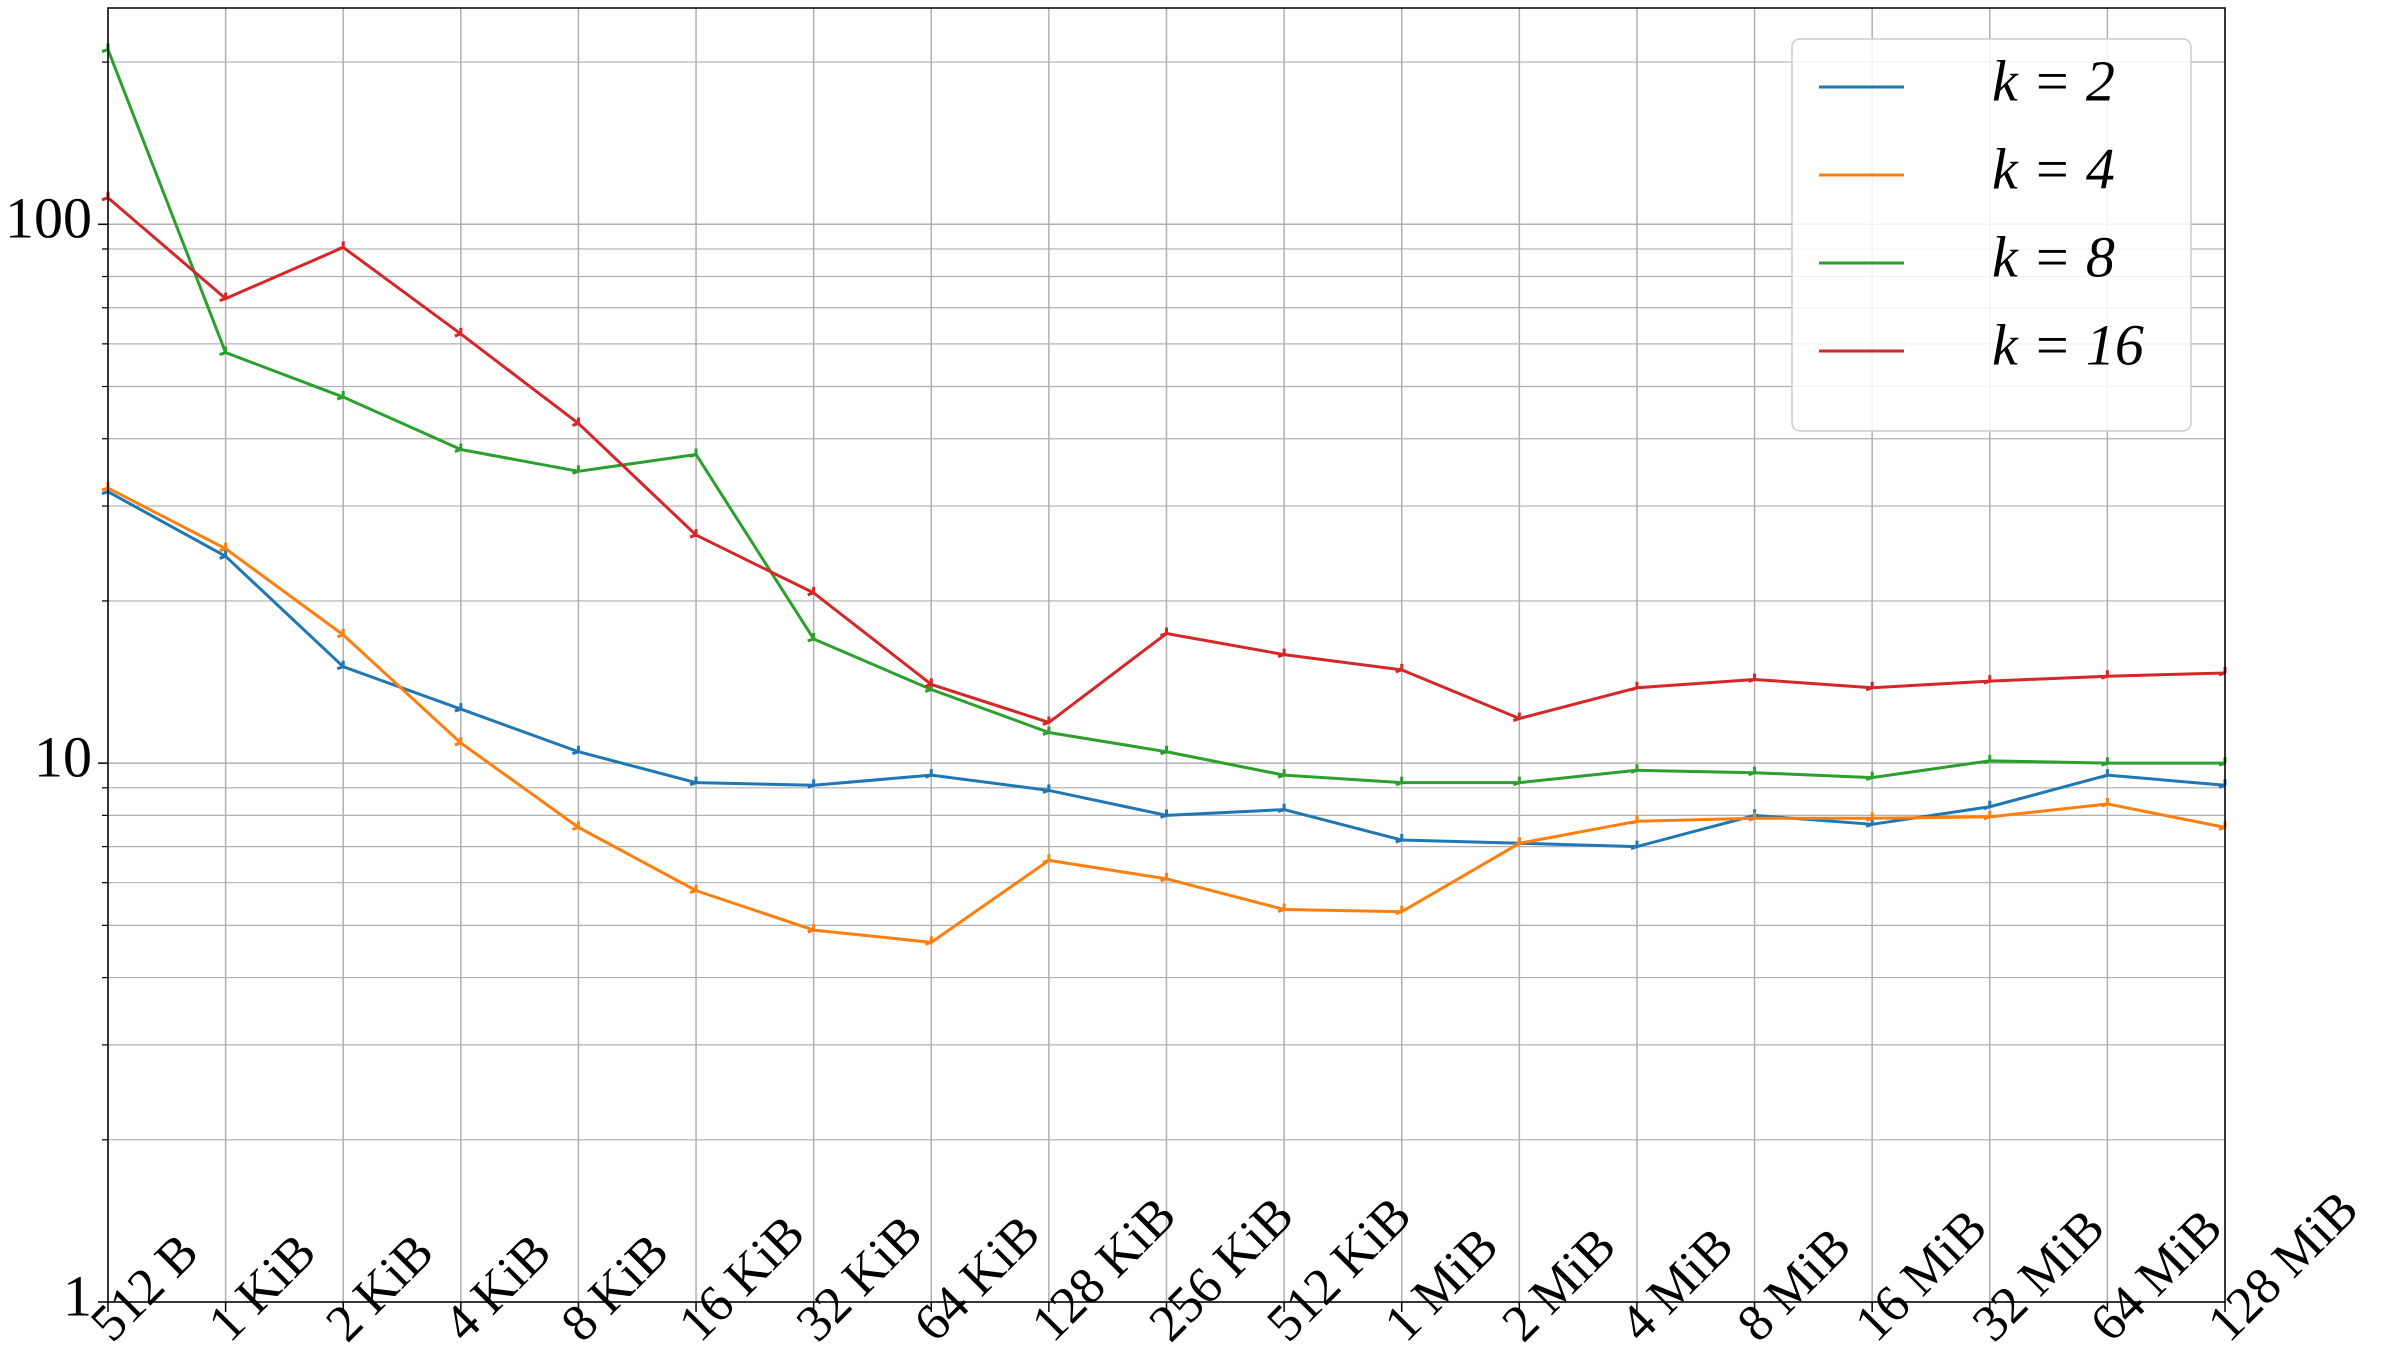 Image resolution: width=2400 pixels, height=1350 pixels. I want to click on x-tick-label: 2 MiB, so click(1559, 1283).